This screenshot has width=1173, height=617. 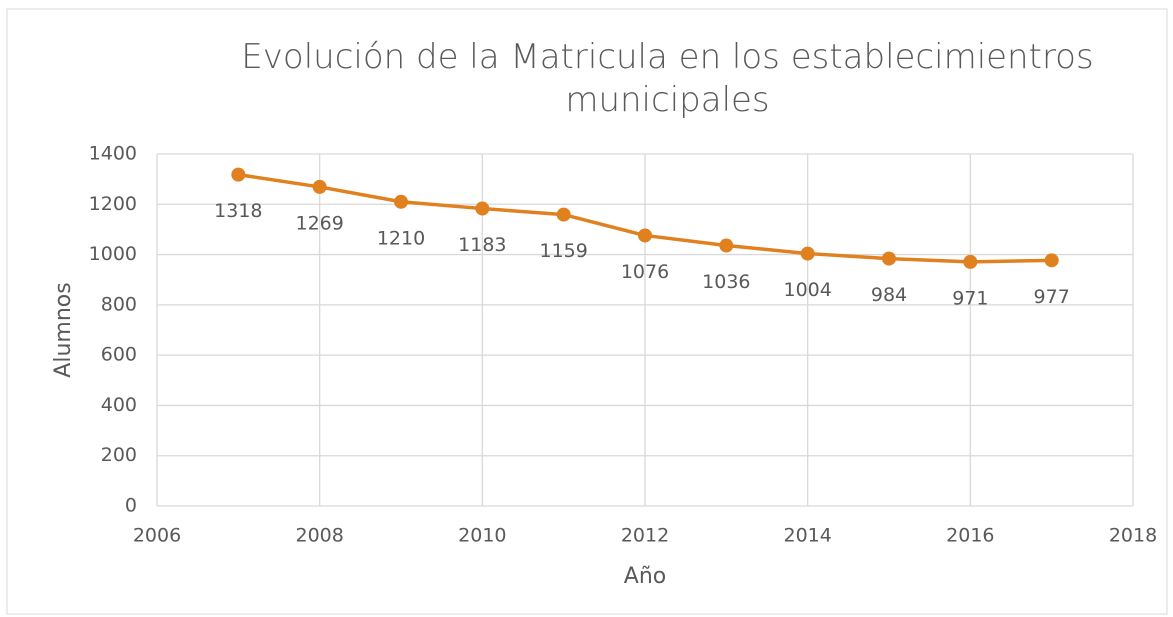 I want to click on y-tick-label: 600, so click(x=119, y=355).